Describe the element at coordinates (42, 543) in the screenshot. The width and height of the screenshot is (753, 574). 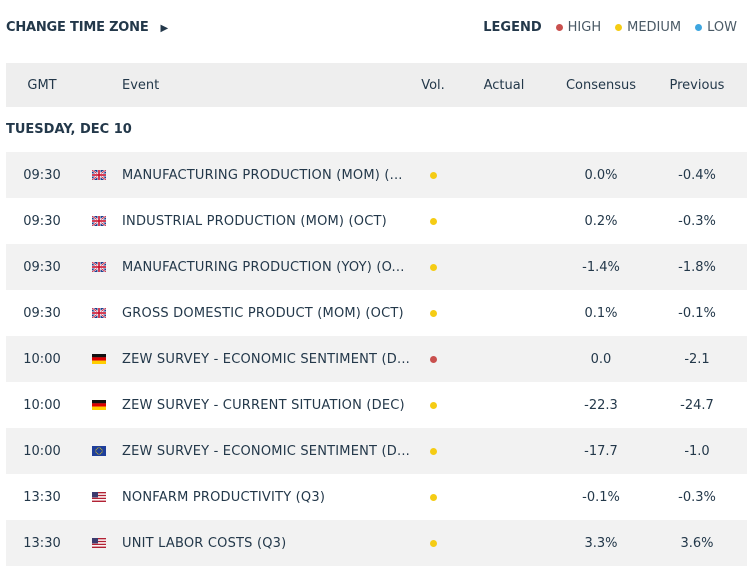
I see `time: 13:30` at that location.